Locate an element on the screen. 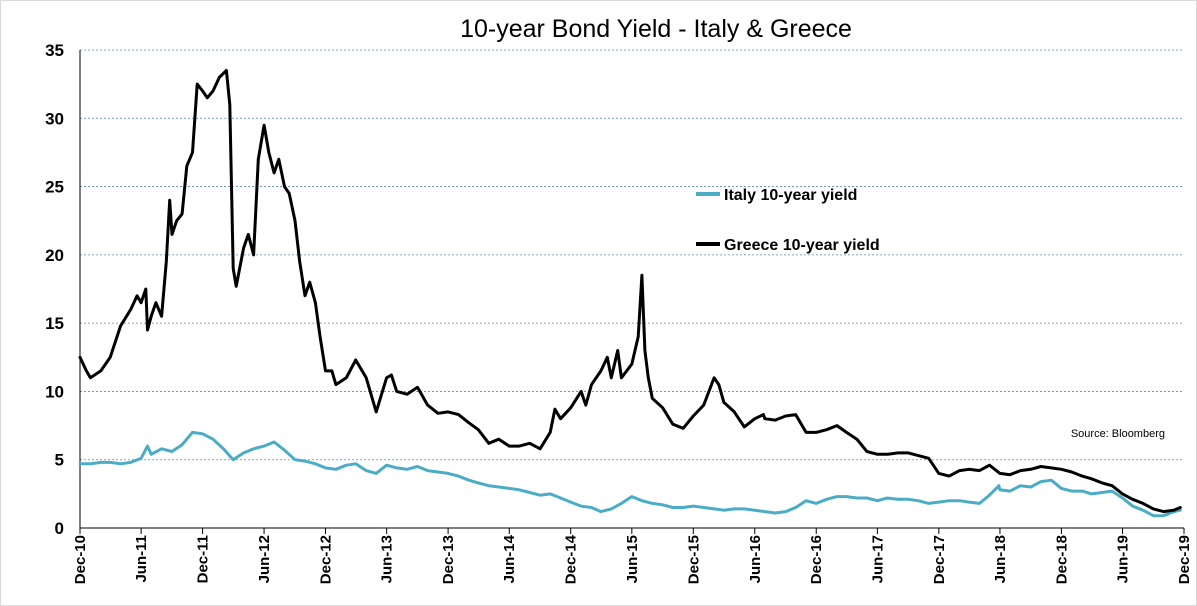  x-tick-label: Dec-13 is located at coordinates (448, 559).